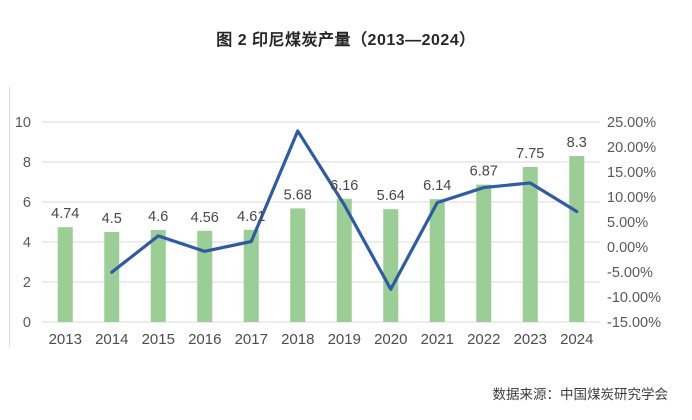  Describe the element at coordinates (298, 195) in the screenshot. I see `bar-value-label: 5.68` at that location.